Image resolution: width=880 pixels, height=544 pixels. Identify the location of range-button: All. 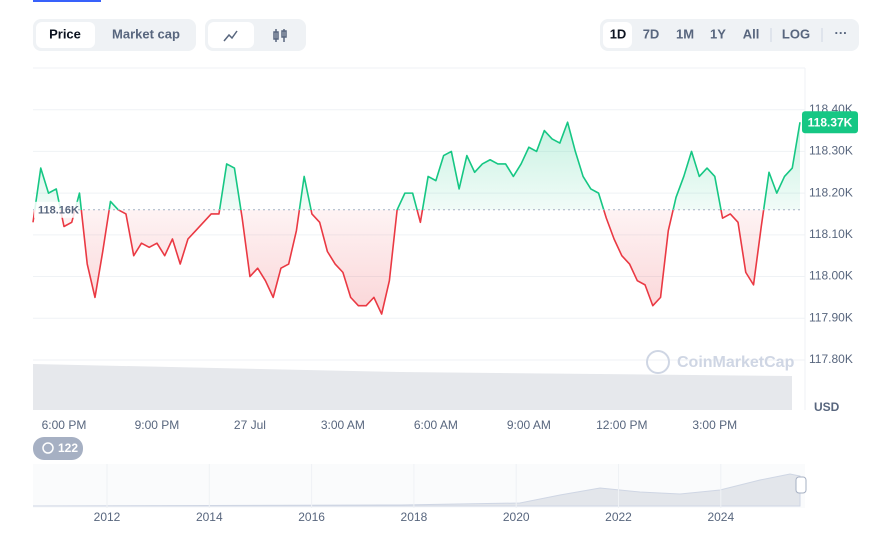
(751, 33).